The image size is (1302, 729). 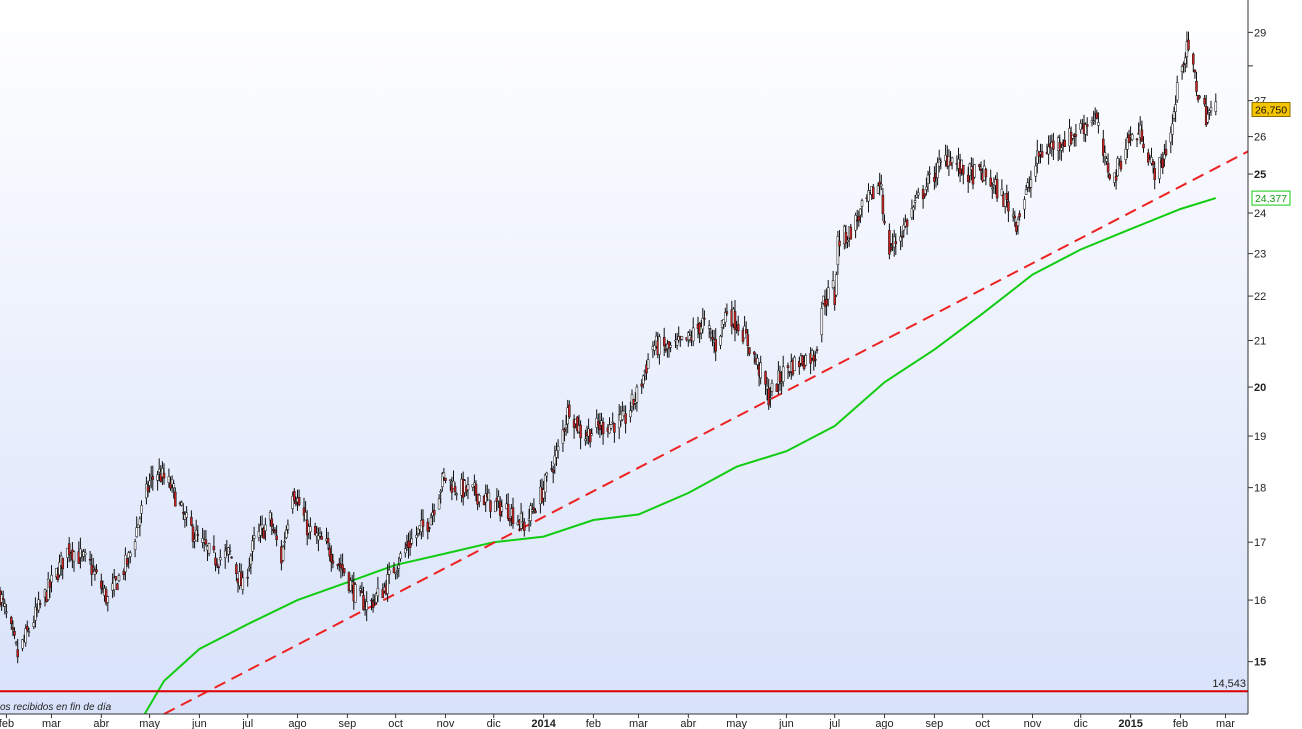 What do you see at coordinates (1271, 154) in the screenshot?
I see `price-badges: 26,750 24,377` at bounding box center [1271, 154].